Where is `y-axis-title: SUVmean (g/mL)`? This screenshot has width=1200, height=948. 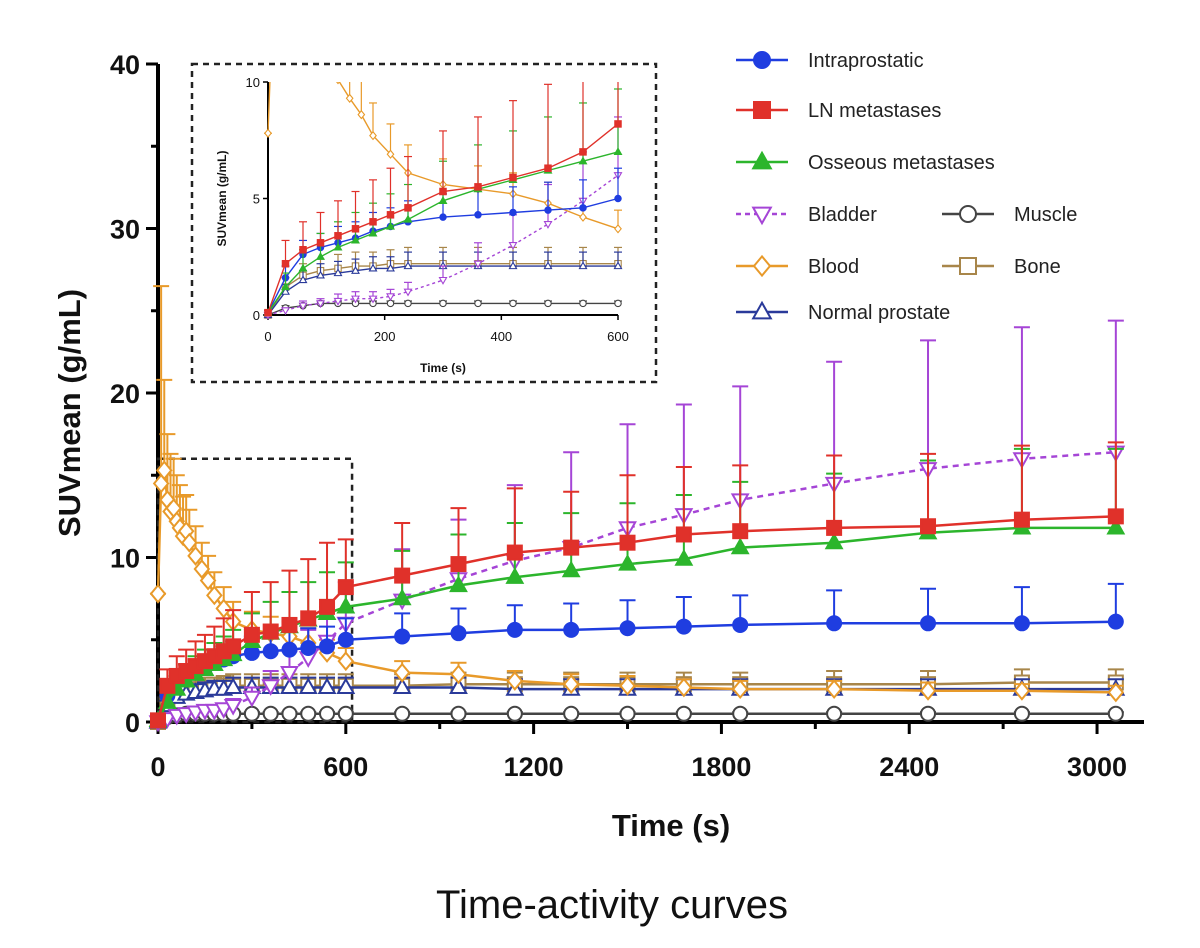
y-axis-title: SUVmean (g/mL) is located at coordinates (69, 413).